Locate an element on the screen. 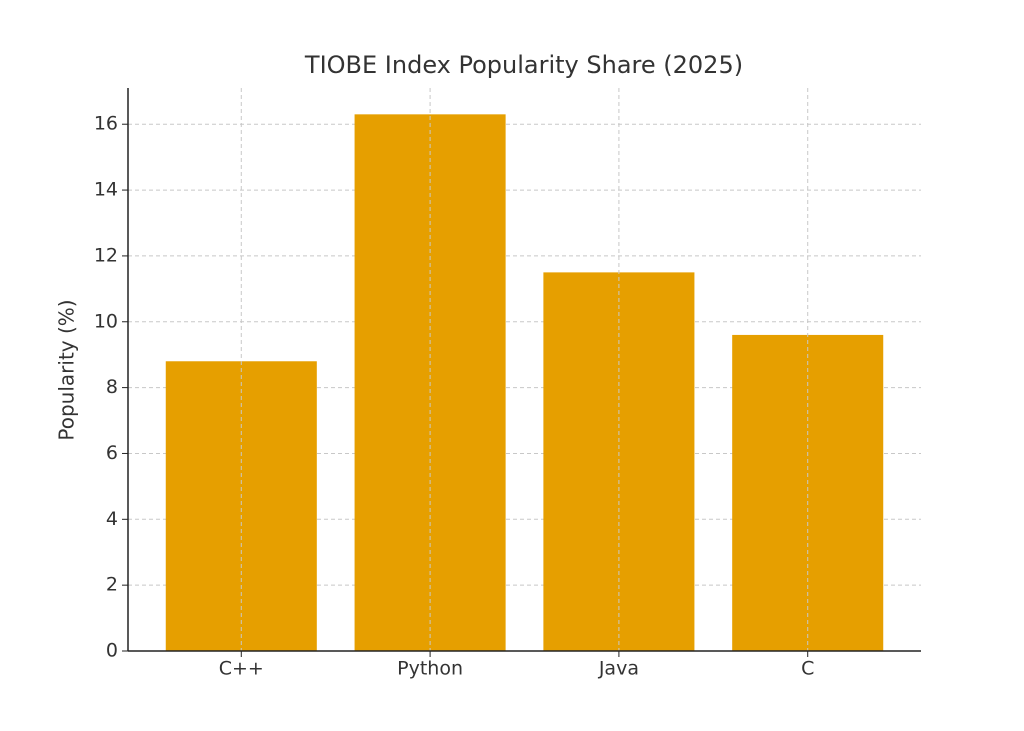 This screenshot has width=1024, height=731. y-tick-label: 12 is located at coordinates (106, 255).